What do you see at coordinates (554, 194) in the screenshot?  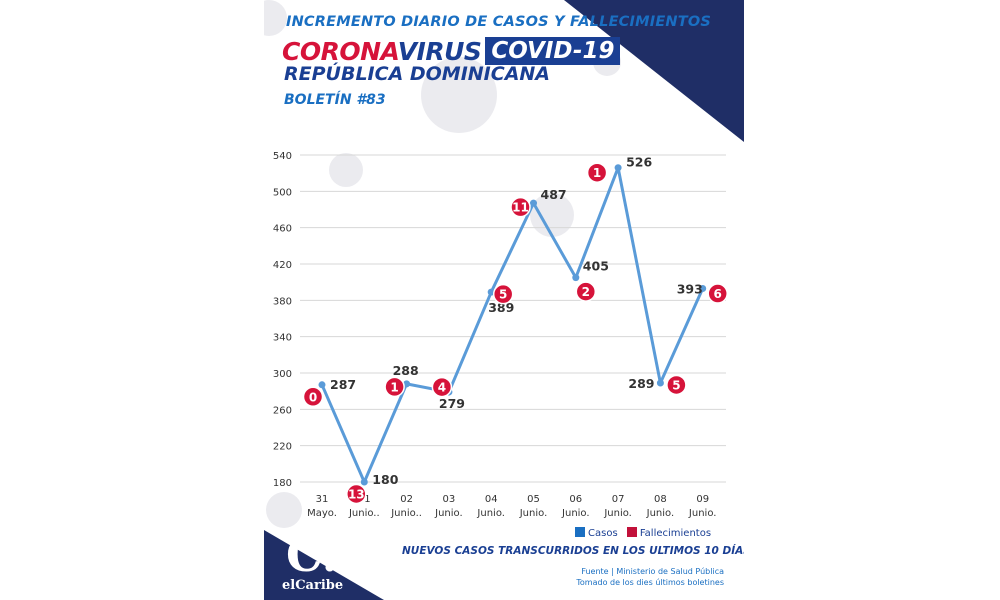 I see `casos-value-label: 487` at bounding box center [554, 194].